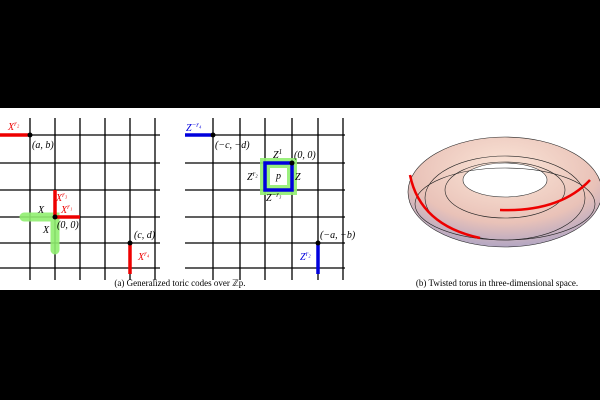 The image size is (600, 400). What do you see at coordinates (179, 283) in the screenshot?
I see `caption: (a) Generalized toric codes over ℤp.` at bounding box center [179, 283].